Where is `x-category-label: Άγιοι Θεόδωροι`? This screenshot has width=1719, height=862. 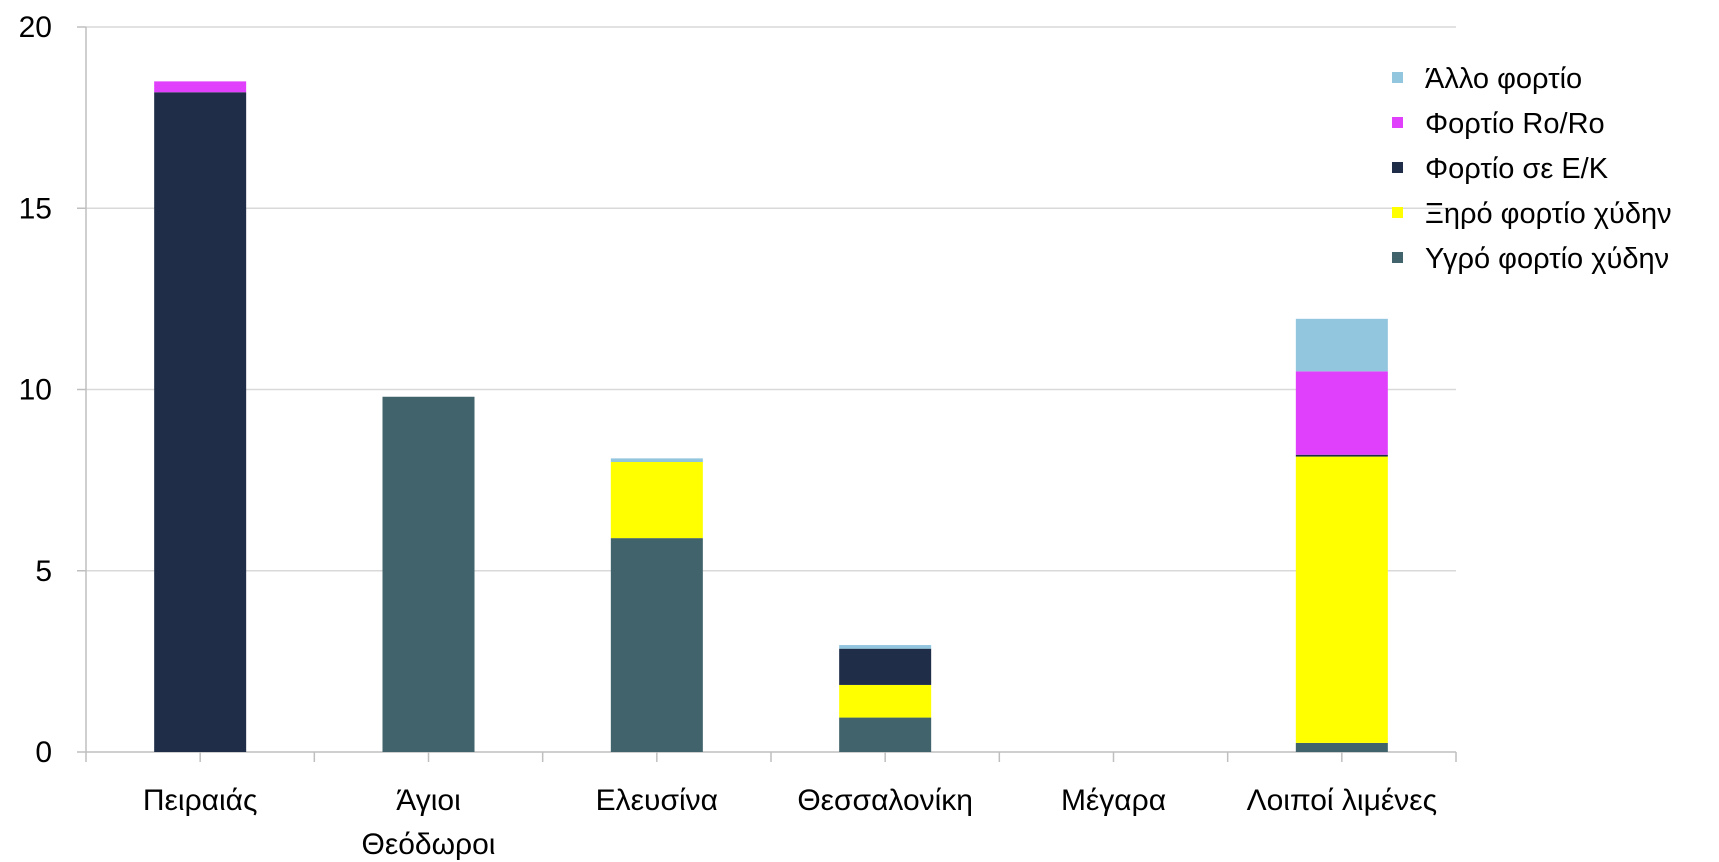
x-category-label: Άγιοι Θεόδωροι is located at coordinates (429, 822).